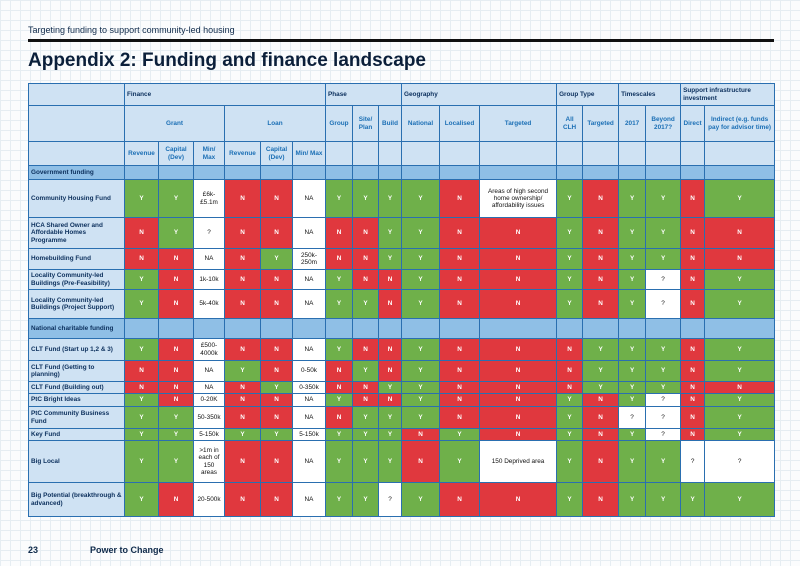 This screenshot has height=566, width=800. I want to click on column-header: Revenue, so click(242, 153).